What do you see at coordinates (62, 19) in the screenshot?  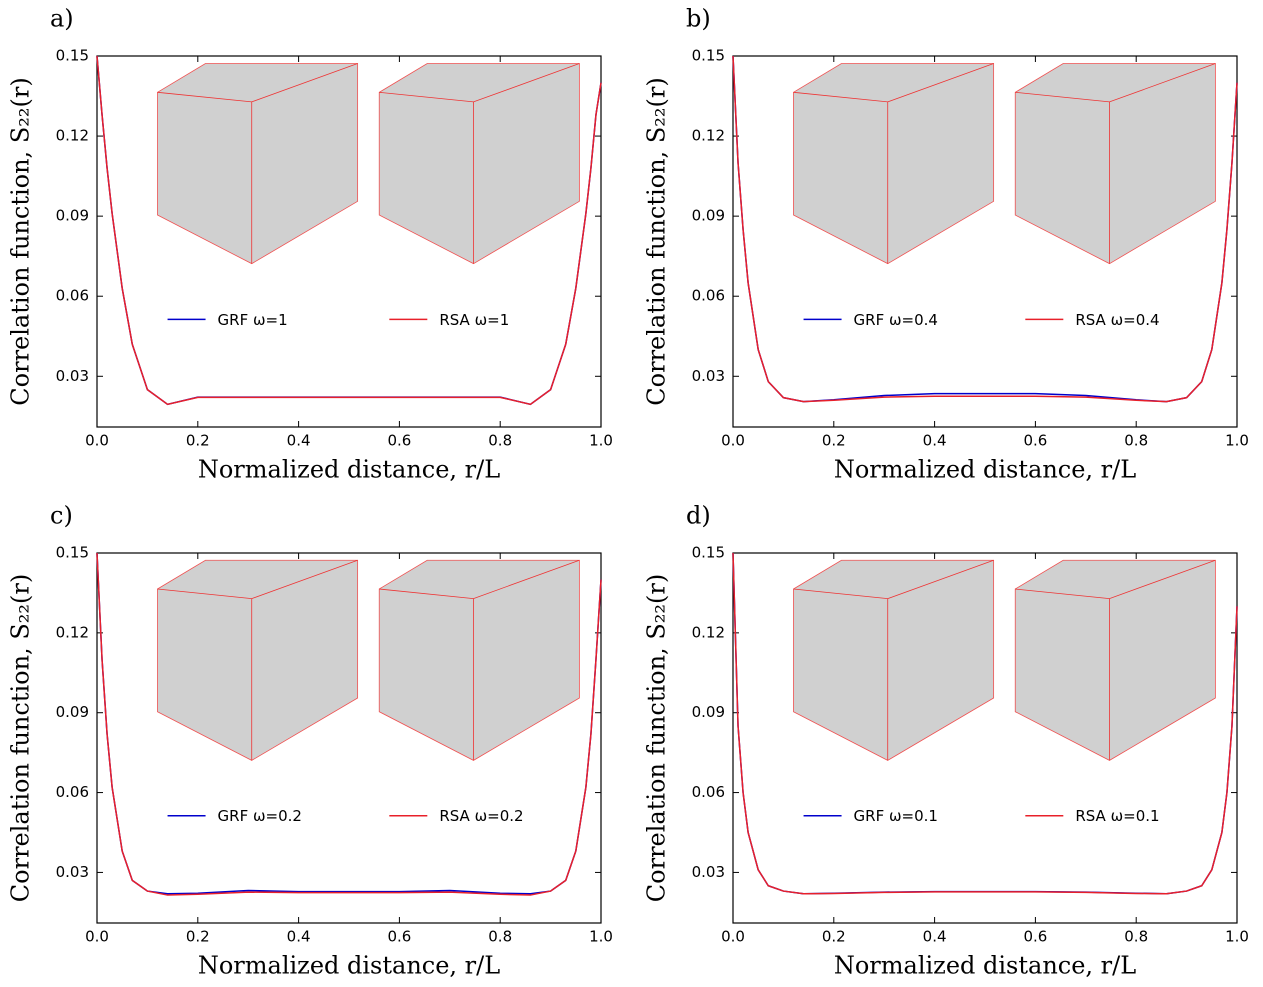 I see `panel-label: a)` at bounding box center [62, 19].